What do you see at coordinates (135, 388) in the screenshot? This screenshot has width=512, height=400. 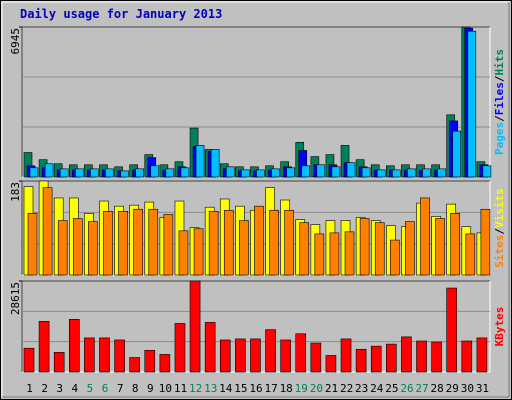 I see `x-tick-label: 8` at bounding box center [135, 388].